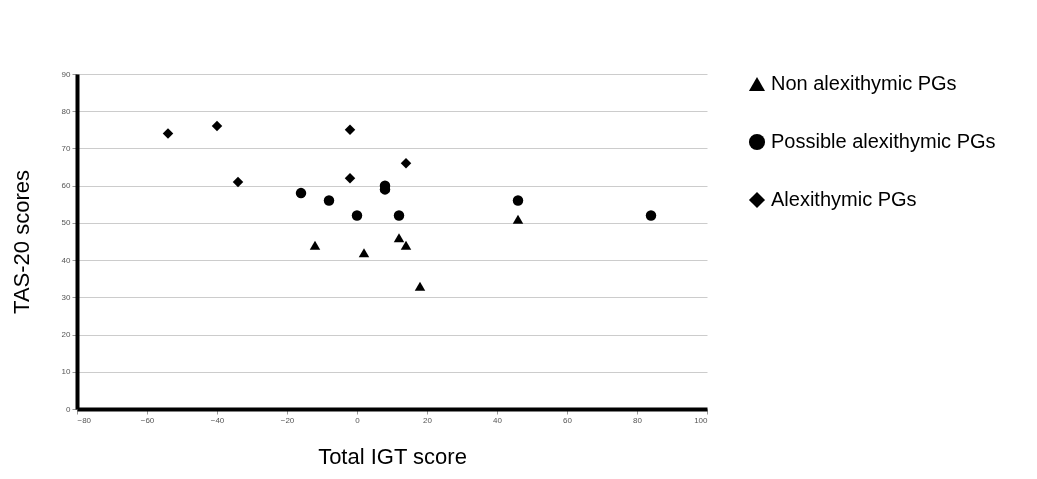 This screenshot has width=1037, height=479. I want to click on y-tick-label: 80, so click(66, 111).